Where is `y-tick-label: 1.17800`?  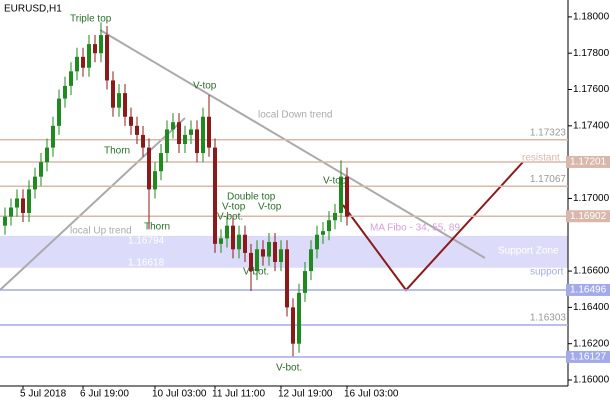 y-tick-label: 1.17800 is located at coordinates (591, 53).